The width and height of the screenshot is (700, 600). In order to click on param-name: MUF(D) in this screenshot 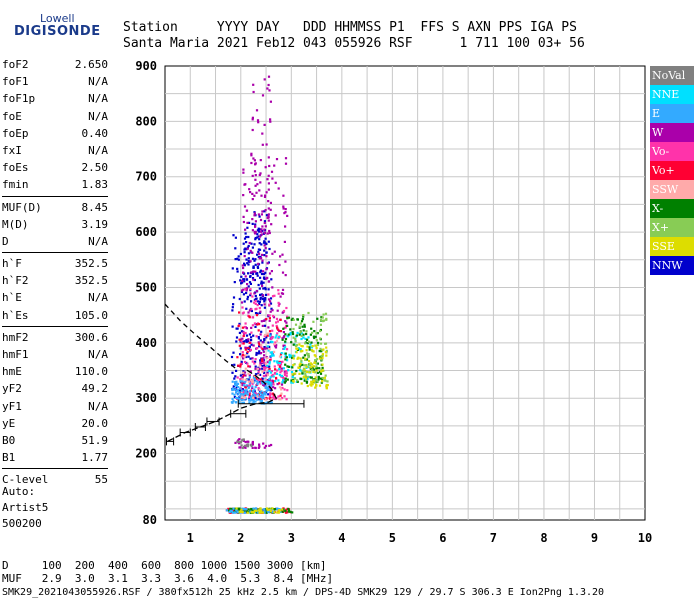, I will do `click(22, 207)`.